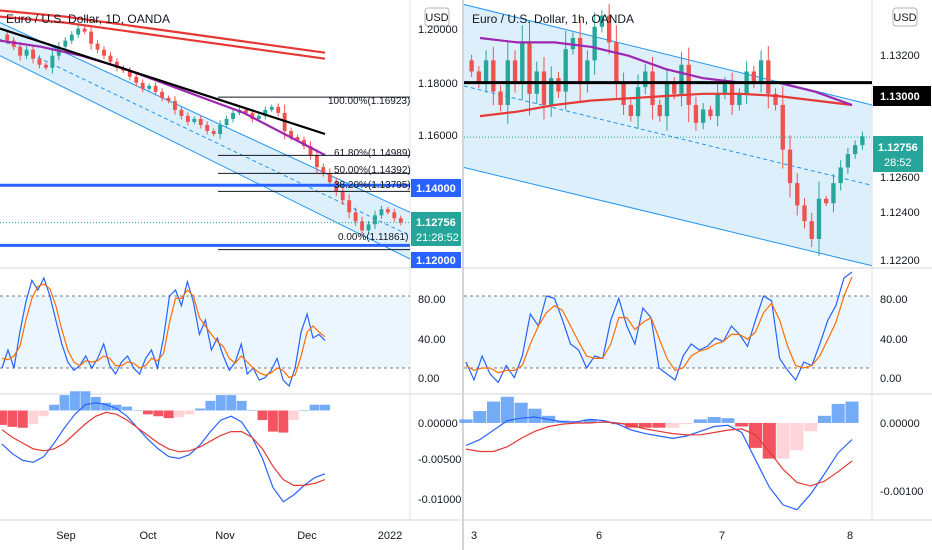  What do you see at coordinates (894, 340) in the screenshot?
I see `right-stoch-tick: 40.00` at bounding box center [894, 340].